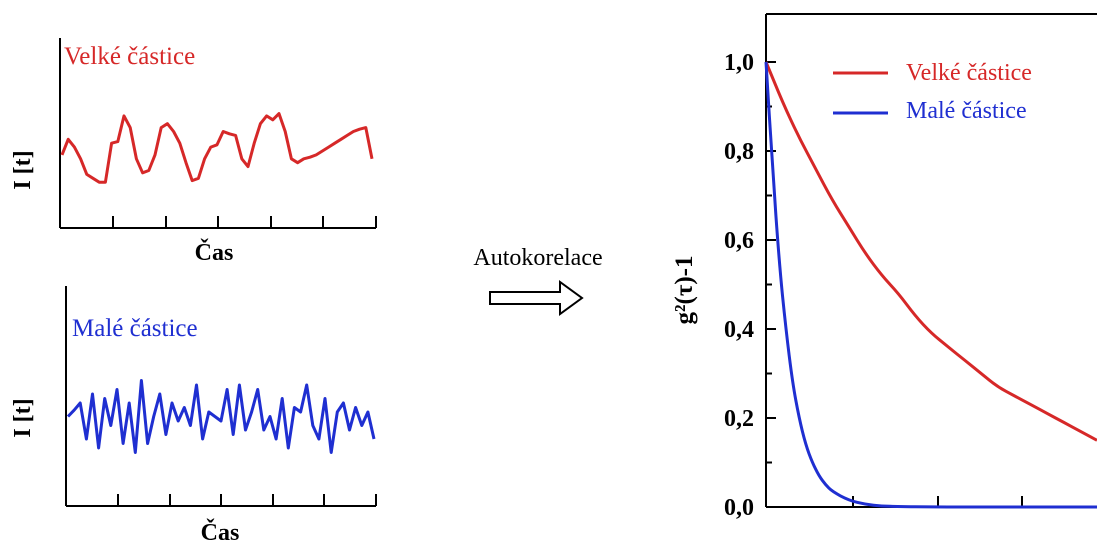 The width and height of the screenshot is (1097, 549). Describe the element at coordinates (537, 258) in the screenshot. I see `arrow-label: Autokorelace` at that location.